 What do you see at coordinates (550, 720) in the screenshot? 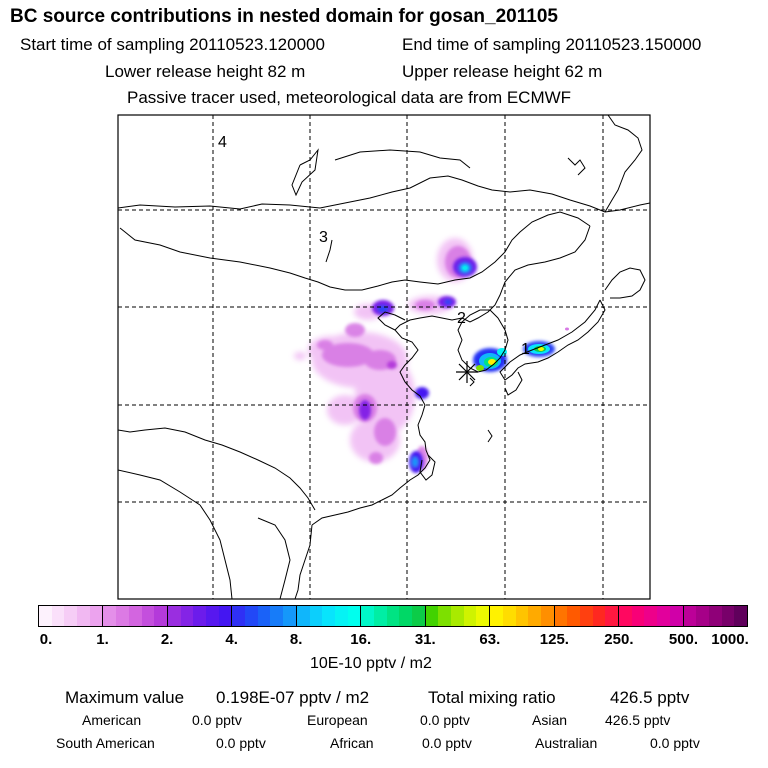
I see `region-name-asian: Asian` at bounding box center [550, 720].